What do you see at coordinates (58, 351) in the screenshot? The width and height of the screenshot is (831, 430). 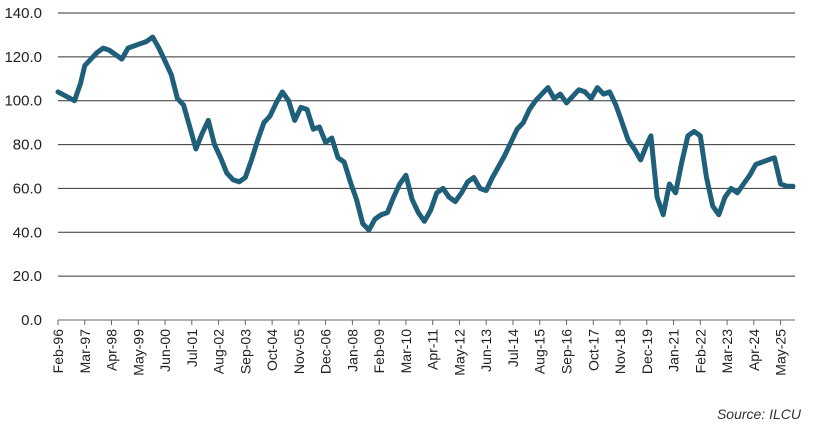 I see `x-tick-label: Feb-96` at bounding box center [58, 351].